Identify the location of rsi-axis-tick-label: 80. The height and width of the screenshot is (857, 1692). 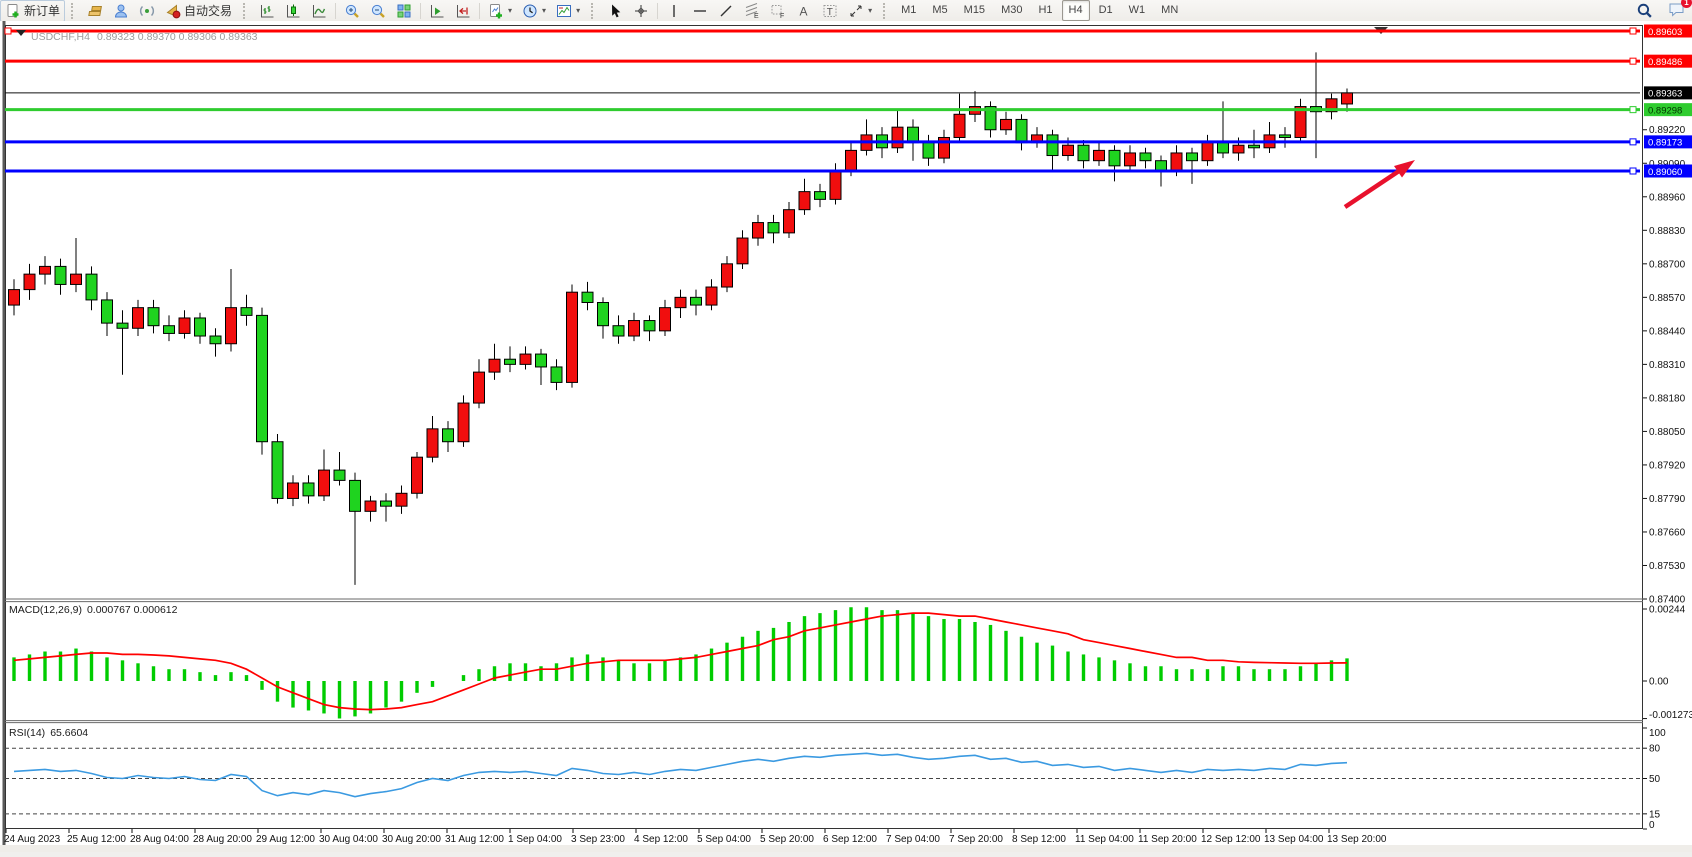
(1655, 749).